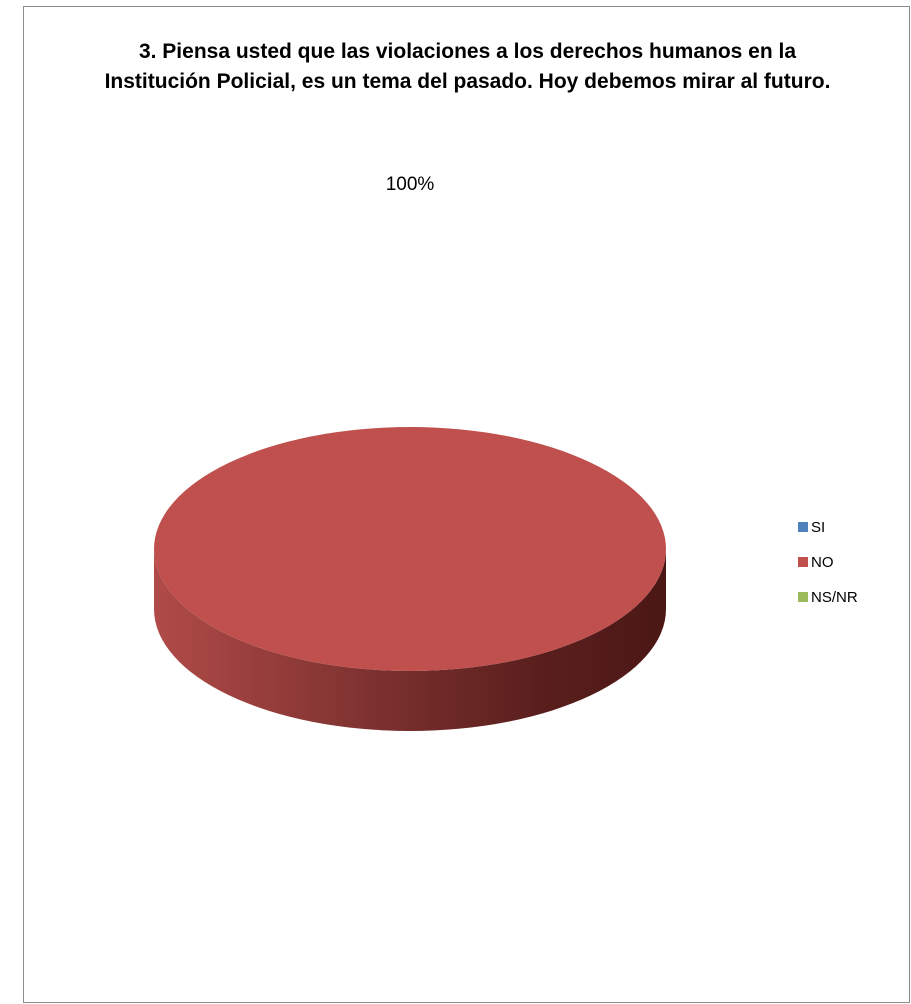  I want to click on data-label-no: 100%, so click(410, 184).